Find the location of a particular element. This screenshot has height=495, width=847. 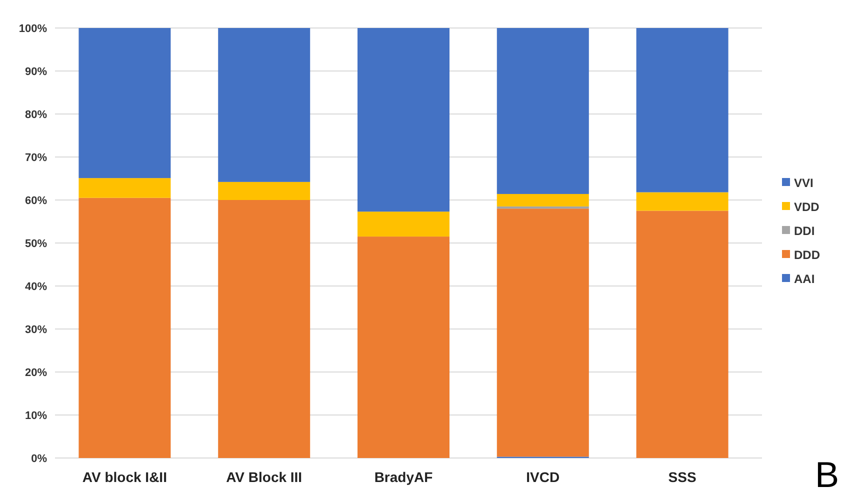

y-tick-label: 70% is located at coordinates (36, 158).